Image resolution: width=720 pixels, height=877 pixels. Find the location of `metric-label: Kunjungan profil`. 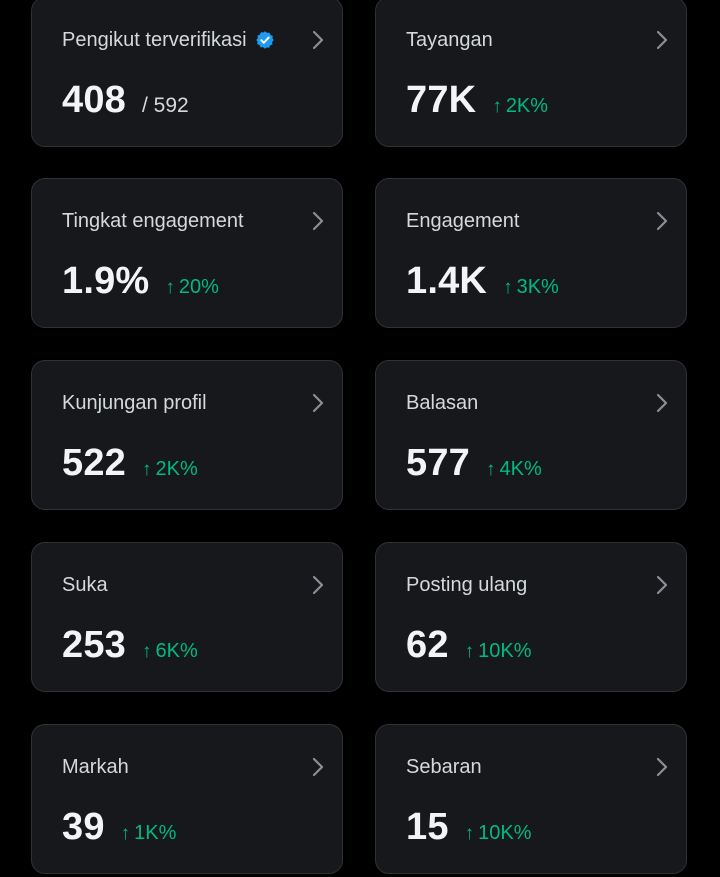

metric-label: Kunjungan profil is located at coordinates (134, 403).